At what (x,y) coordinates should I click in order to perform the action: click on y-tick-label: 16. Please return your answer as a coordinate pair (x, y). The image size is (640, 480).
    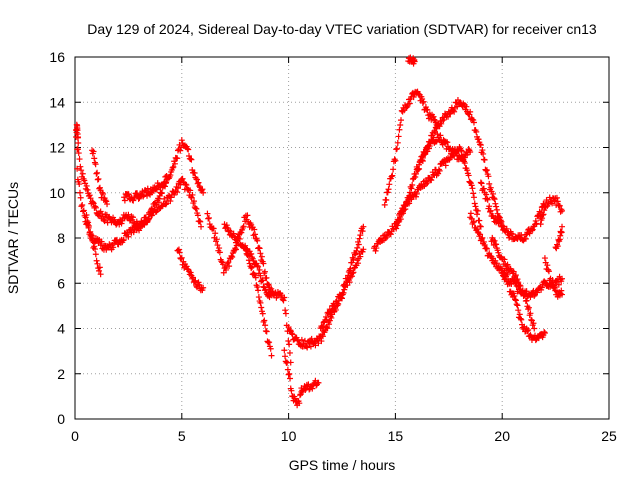
    Looking at the image, I should click on (57, 57).